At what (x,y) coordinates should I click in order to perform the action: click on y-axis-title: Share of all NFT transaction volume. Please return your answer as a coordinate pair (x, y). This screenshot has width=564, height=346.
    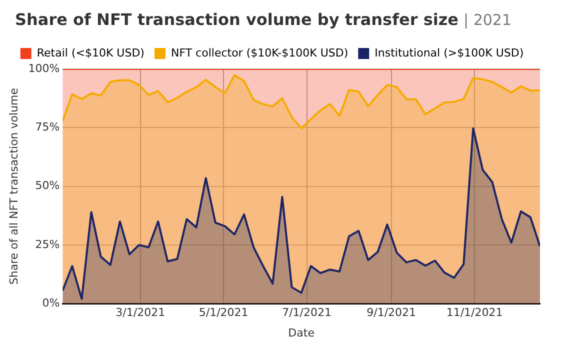
    Looking at the image, I should click on (13, 186).